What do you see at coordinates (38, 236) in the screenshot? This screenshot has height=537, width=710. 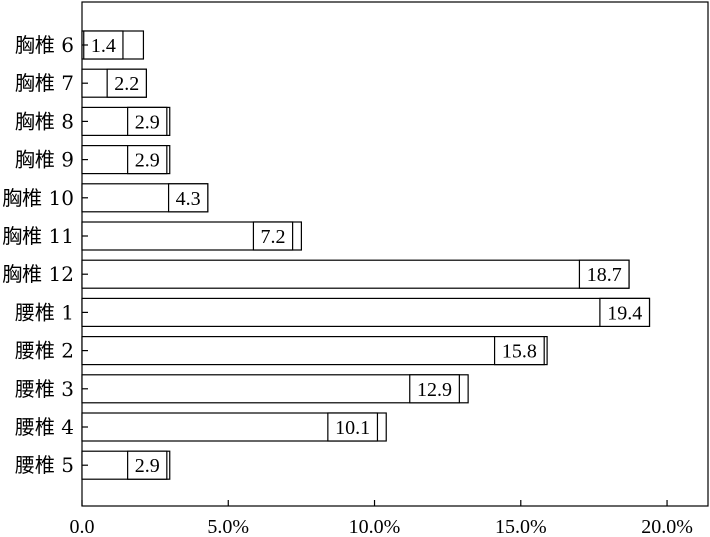 I see `category-label-6: 胸椎 11` at bounding box center [38, 236].